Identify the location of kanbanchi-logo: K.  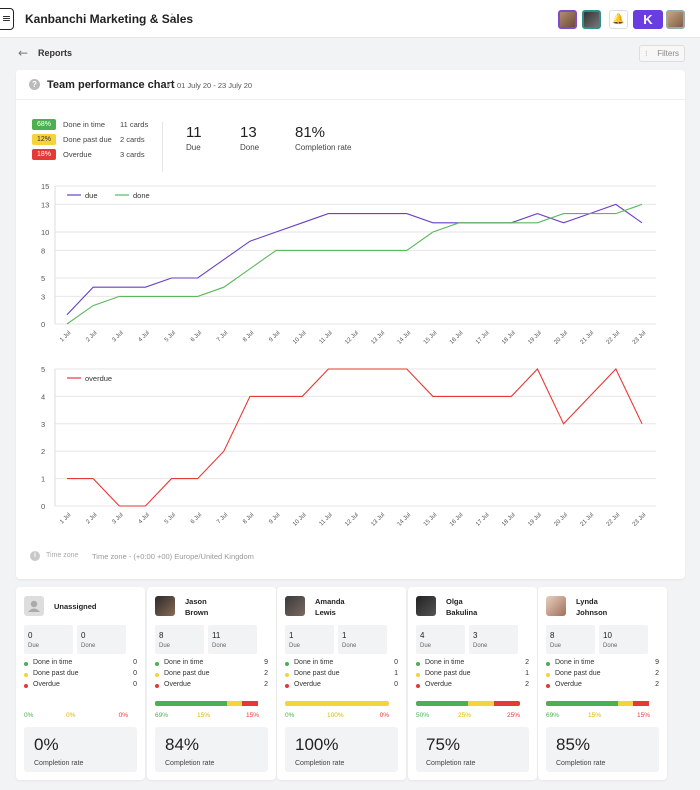
(648, 19).